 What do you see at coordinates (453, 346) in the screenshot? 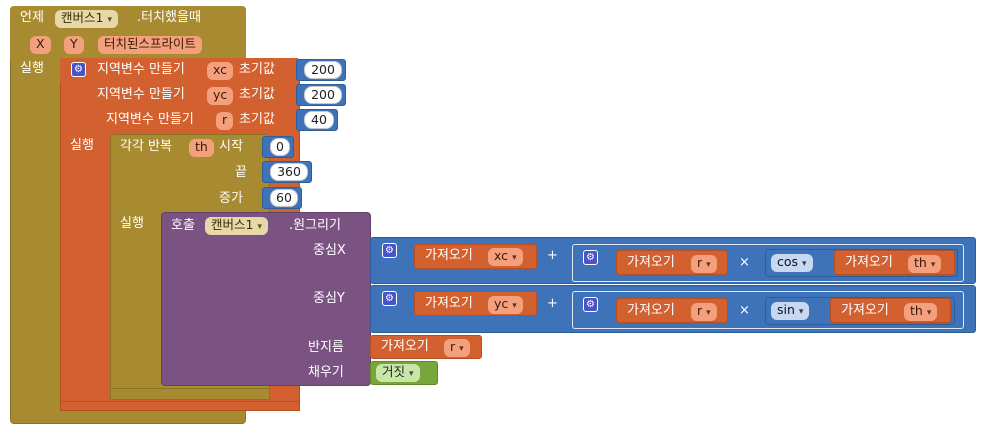
I see `getter-var-radius: r` at bounding box center [453, 346].